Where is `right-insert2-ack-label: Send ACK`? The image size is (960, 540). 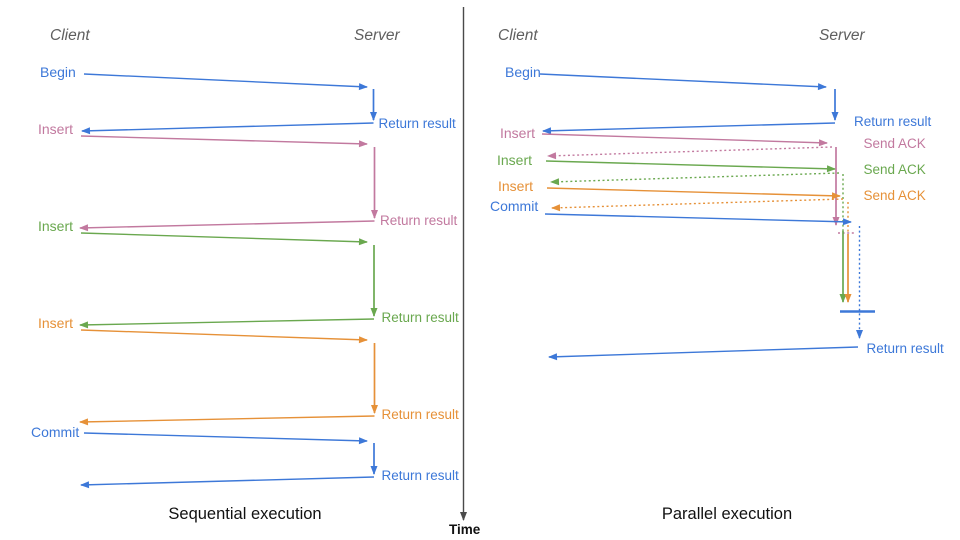
right-insert2-ack-label: Send ACK is located at coordinates (895, 169).